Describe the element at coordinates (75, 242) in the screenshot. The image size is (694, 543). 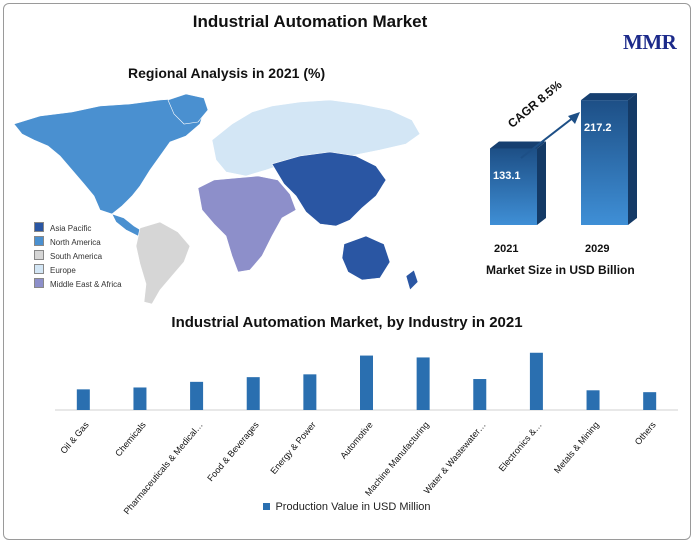
I see `legend-label: North America` at that location.